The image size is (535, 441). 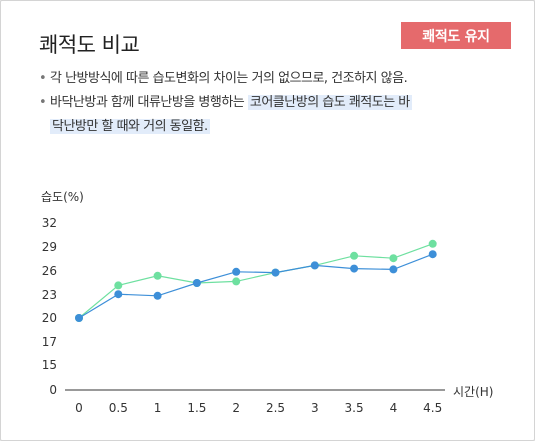 I want to click on y-tick-label: 0, so click(x=53, y=390).